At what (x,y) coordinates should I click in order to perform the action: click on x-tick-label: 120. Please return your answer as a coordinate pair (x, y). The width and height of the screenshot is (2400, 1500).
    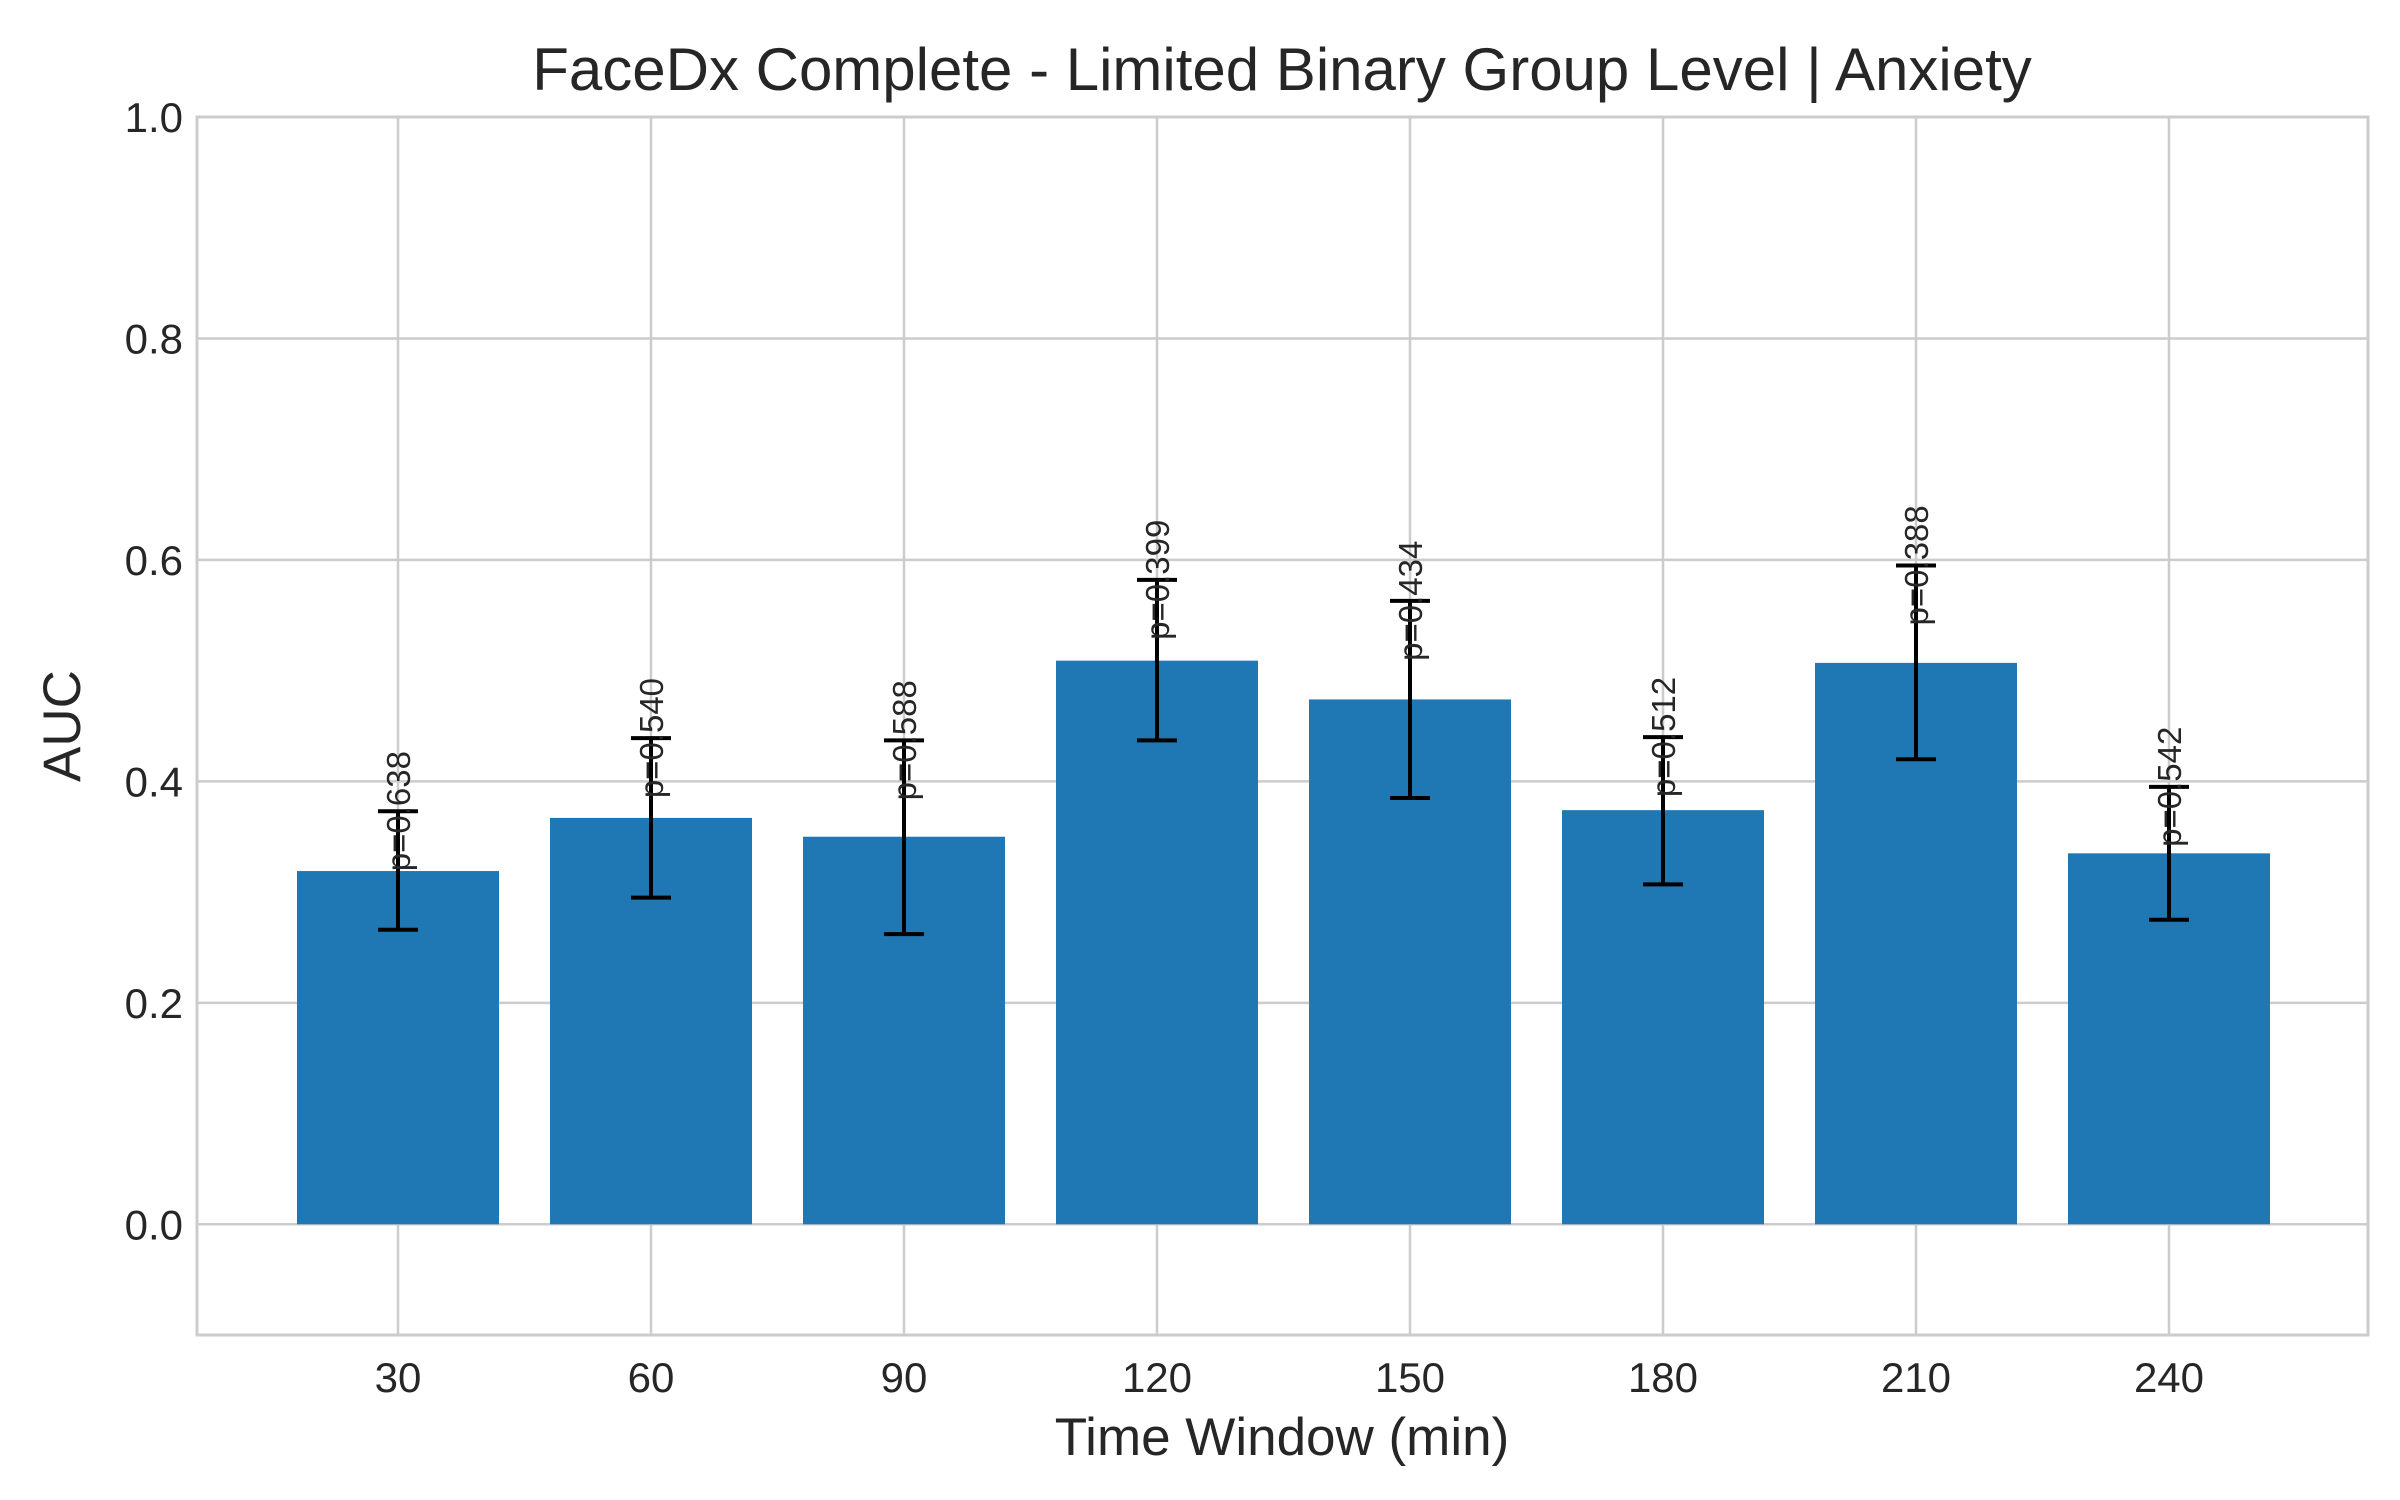
    Looking at the image, I should click on (1157, 1377).